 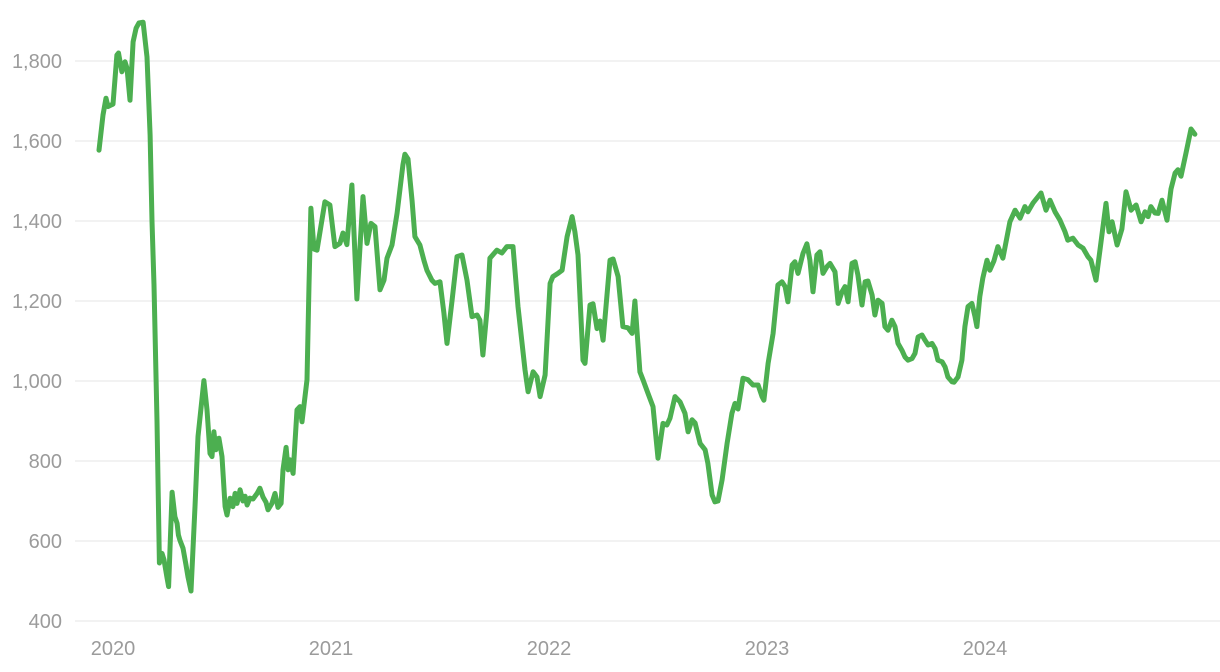 What do you see at coordinates (331, 649) in the screenshot?
I see `x-axis-label-2021: 2021` at bounding box center [331, 649].